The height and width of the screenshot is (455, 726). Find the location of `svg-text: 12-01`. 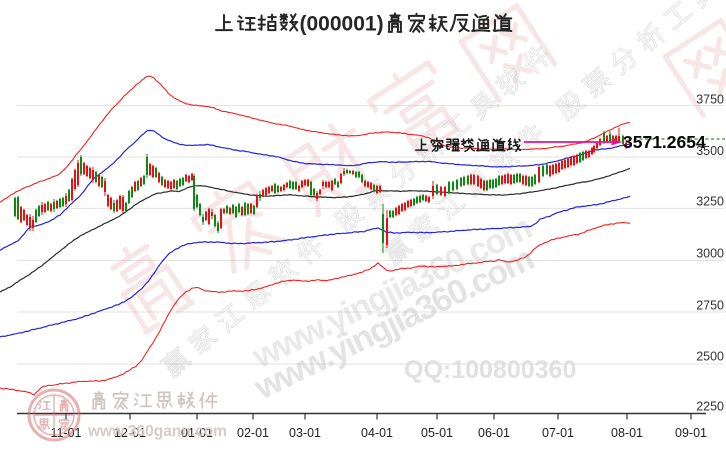

svg-text: 12-01 is located at coordinates (130, 433).